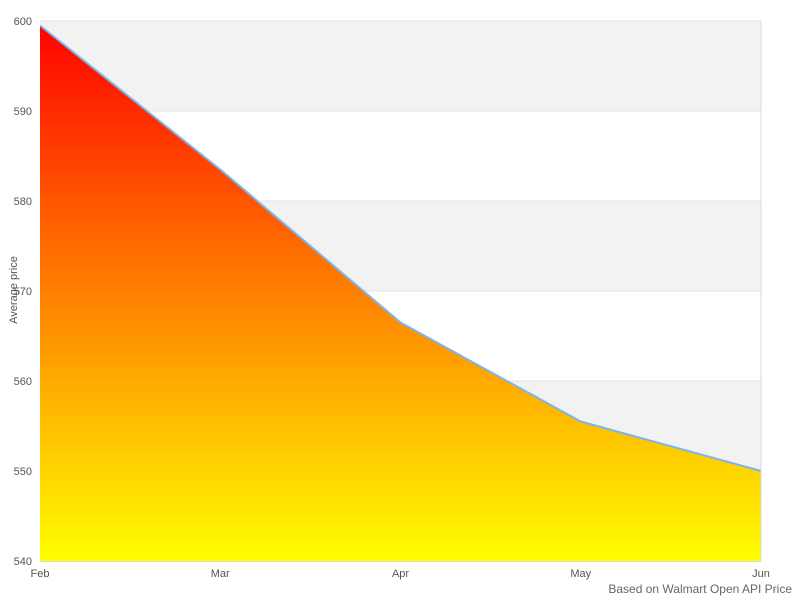 This screenshot has width=800, height=600. What do you see at coordinates (400, 66) in the screenshot?
I see `plot-band` at bounding box center [400, 66].